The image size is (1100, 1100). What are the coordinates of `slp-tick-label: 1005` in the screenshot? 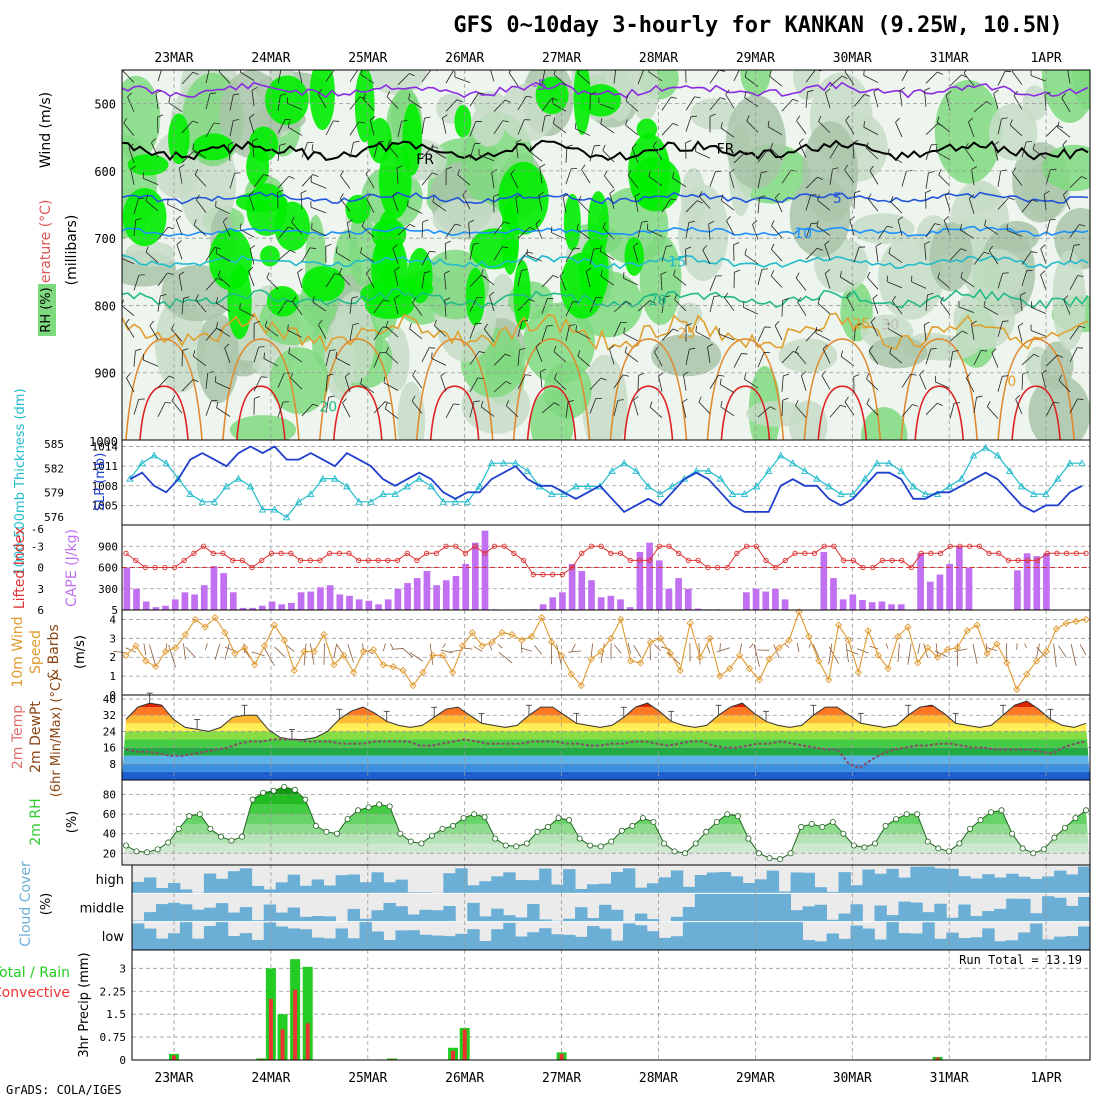 It's located at (105, 505).